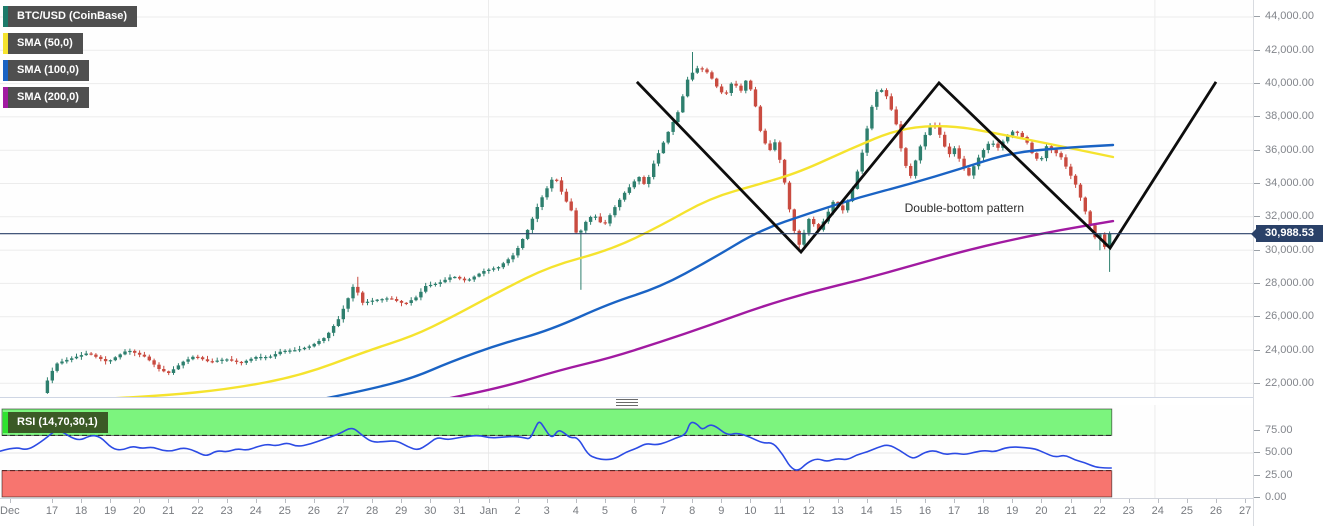  What do you see at coordinates (10, 511) in the screenshot?
I see `time-axis-label: Dec` at bounding box center [10, 511].